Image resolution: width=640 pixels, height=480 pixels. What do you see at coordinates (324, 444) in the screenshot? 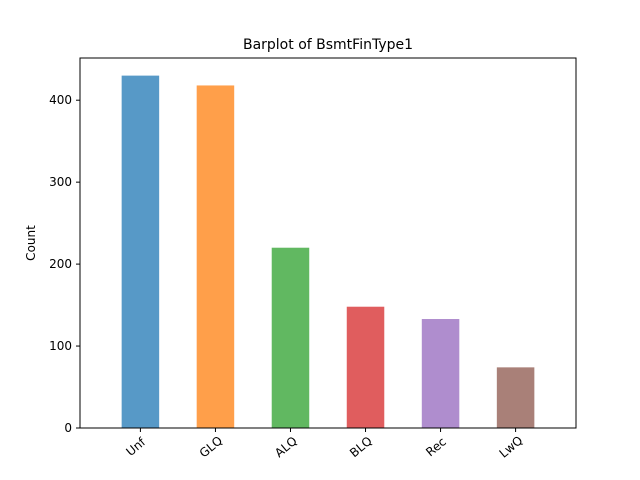
I see `x-axis-ticks: Unf GLQ ALQ BLQ Rec LwQ` at bounding box center [324, 444].